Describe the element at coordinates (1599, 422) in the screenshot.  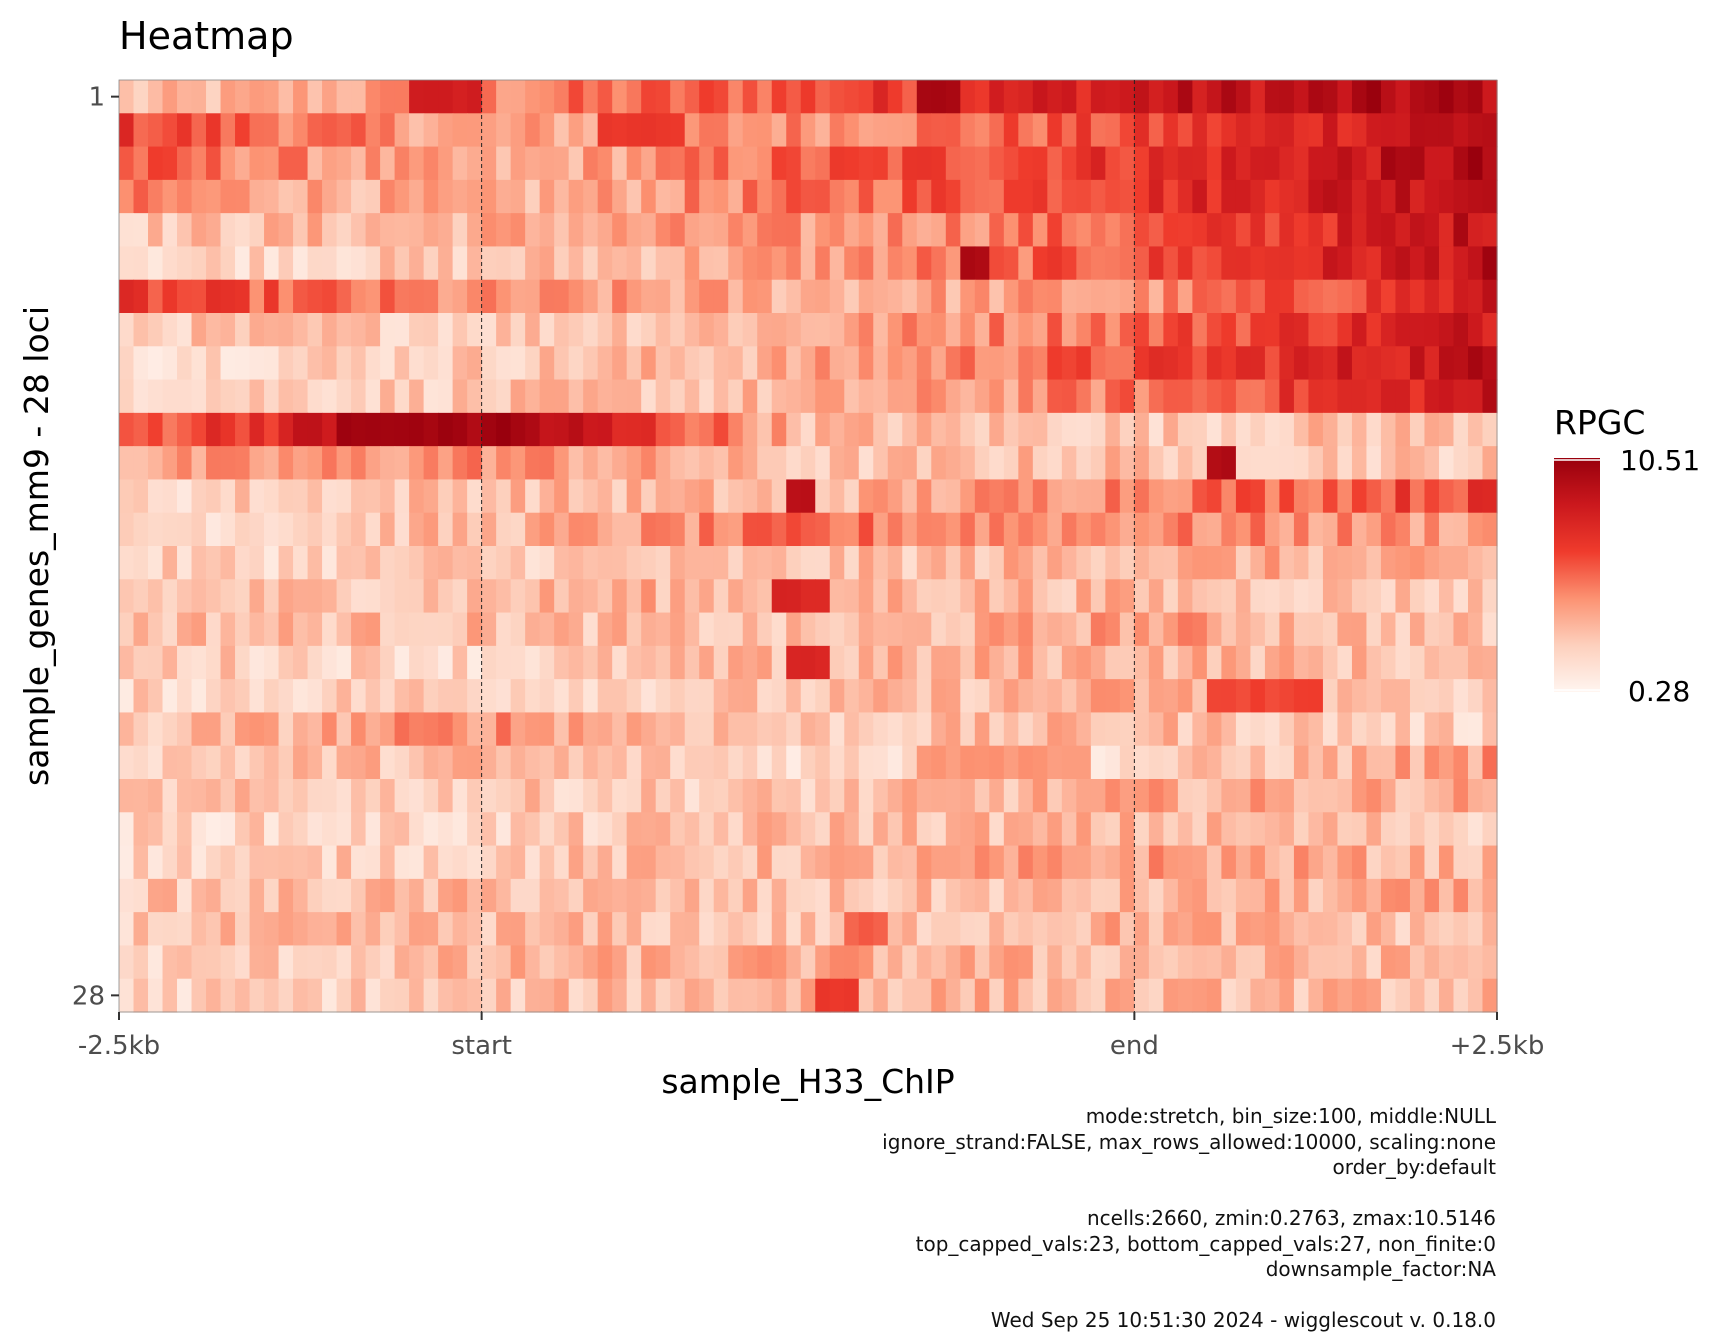
I see `legend-title: RPGC` at that location.